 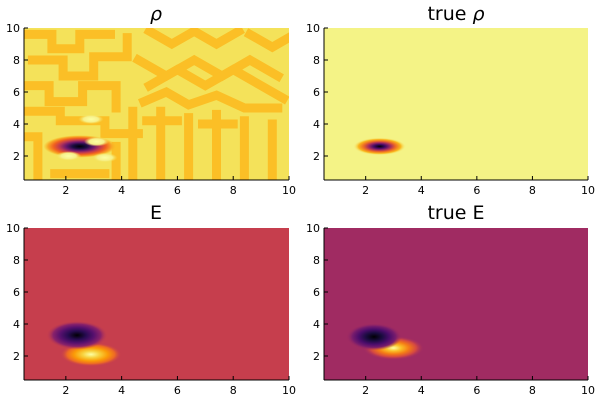 I want to click on panel-true-rho-x-tick-label: 2, so click(x=365, y=190).